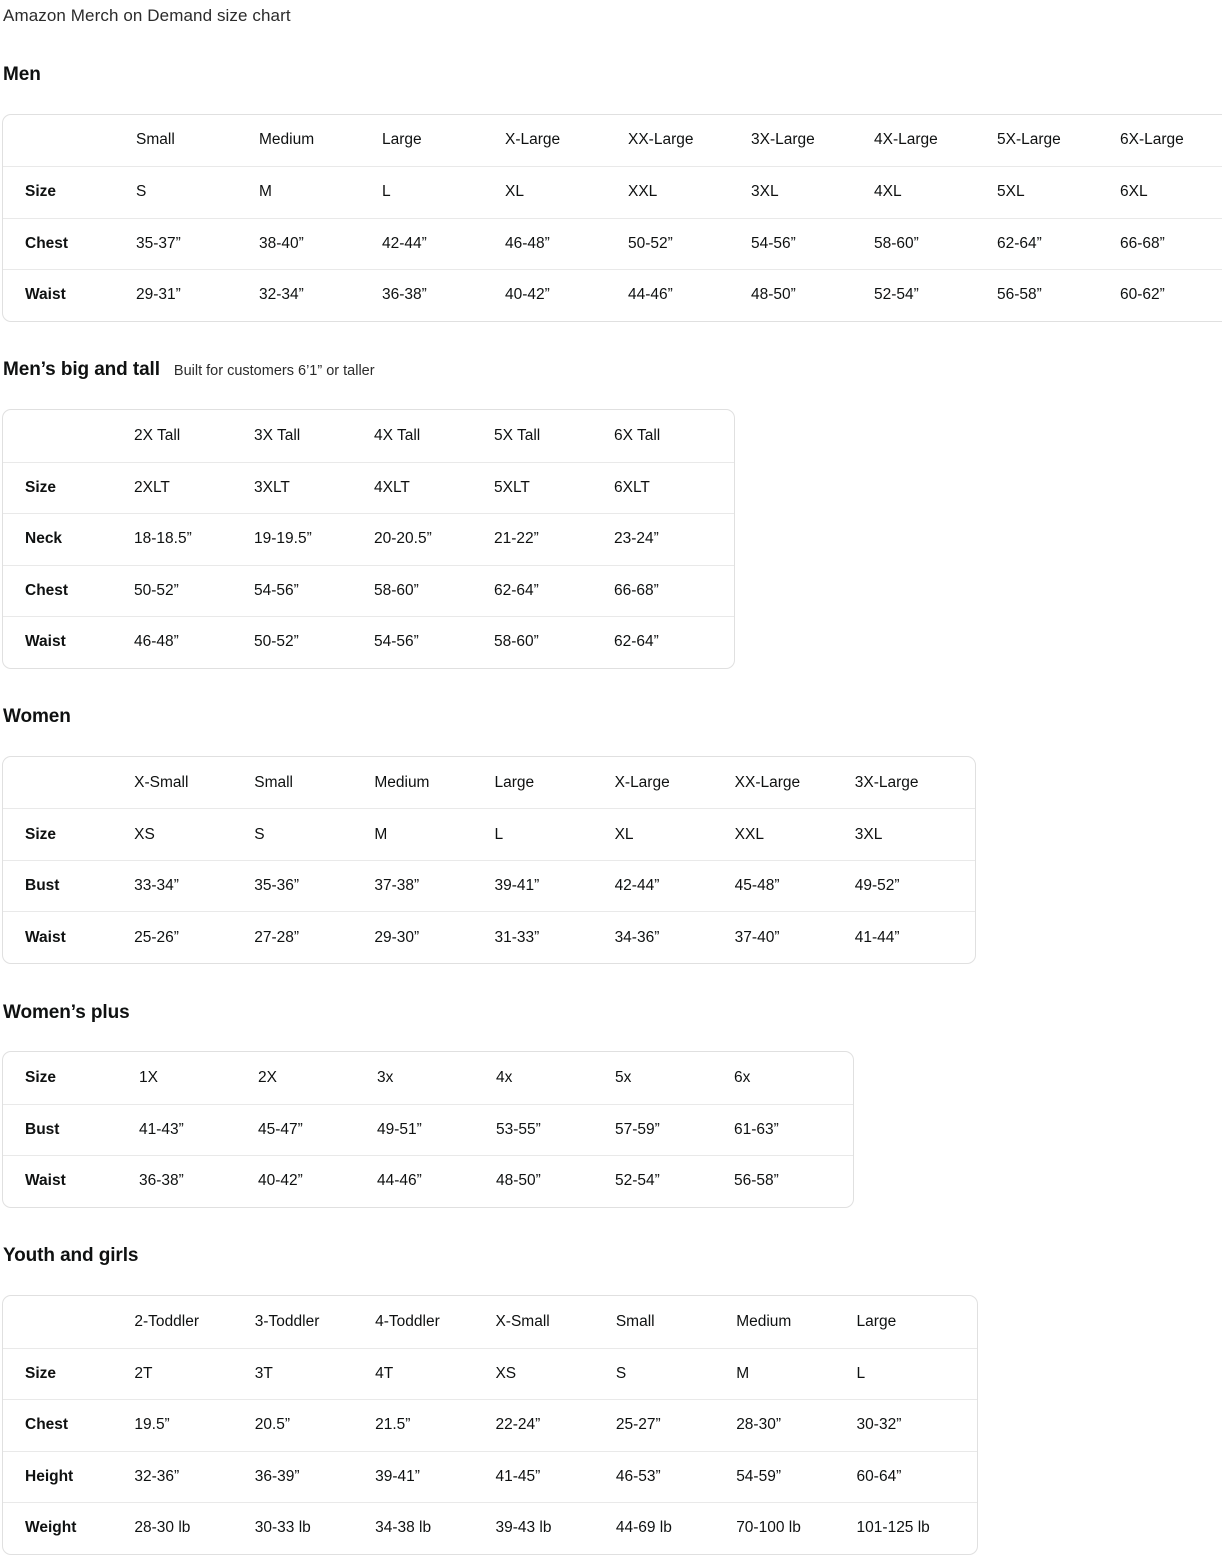 Image resolution: width=1222 pixels, height=1555 pixels. What do you see at coordinates (796, 1476) in the screenshot?
I see `table-cell: 54-59”` at bounding box center [796, 1476].